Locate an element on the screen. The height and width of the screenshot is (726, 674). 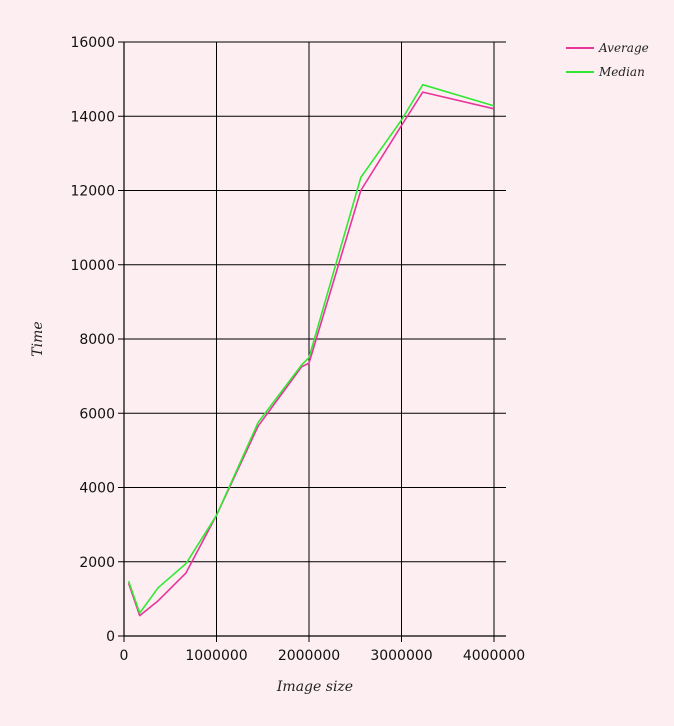
y-tick-label: 12000 is located at coordinates (92, 192).